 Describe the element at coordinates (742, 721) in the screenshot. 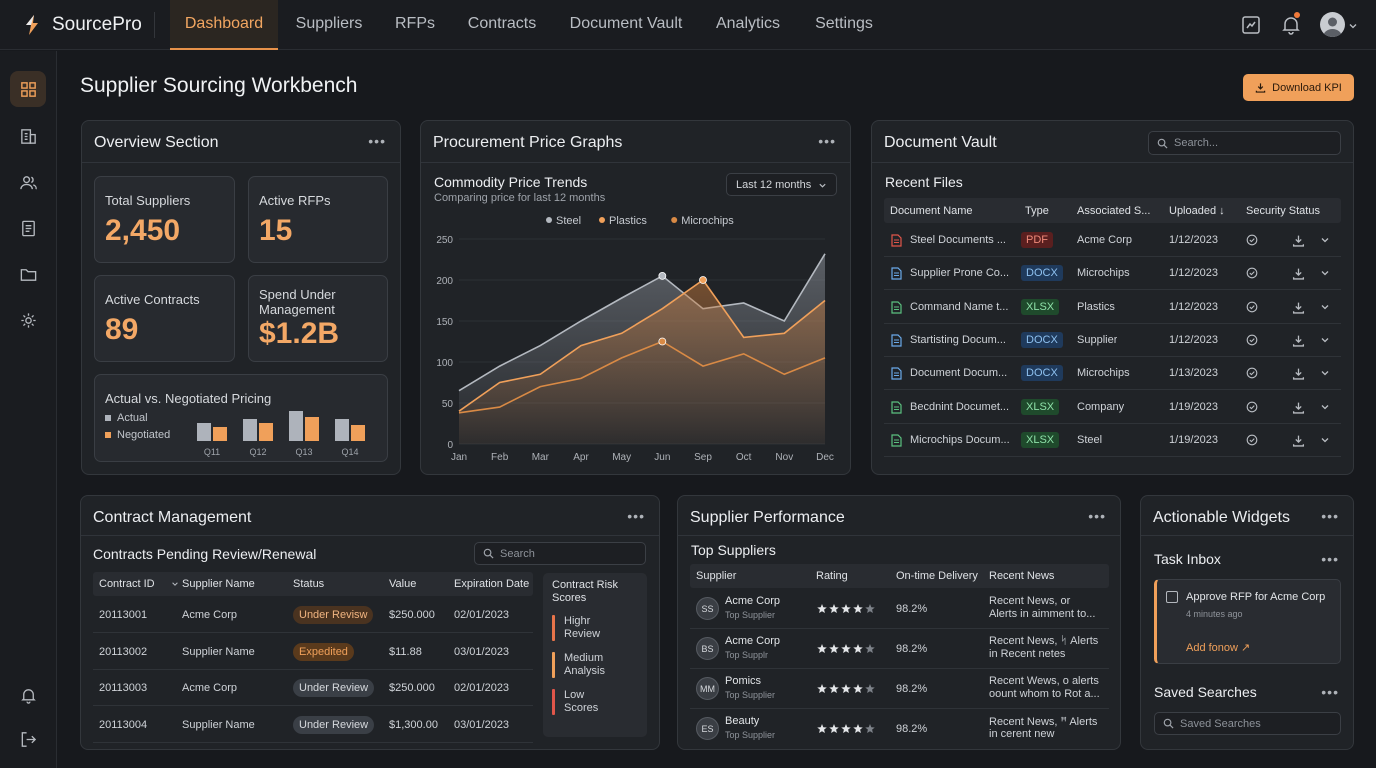

I see `supplier-name: Beauty` at that location.